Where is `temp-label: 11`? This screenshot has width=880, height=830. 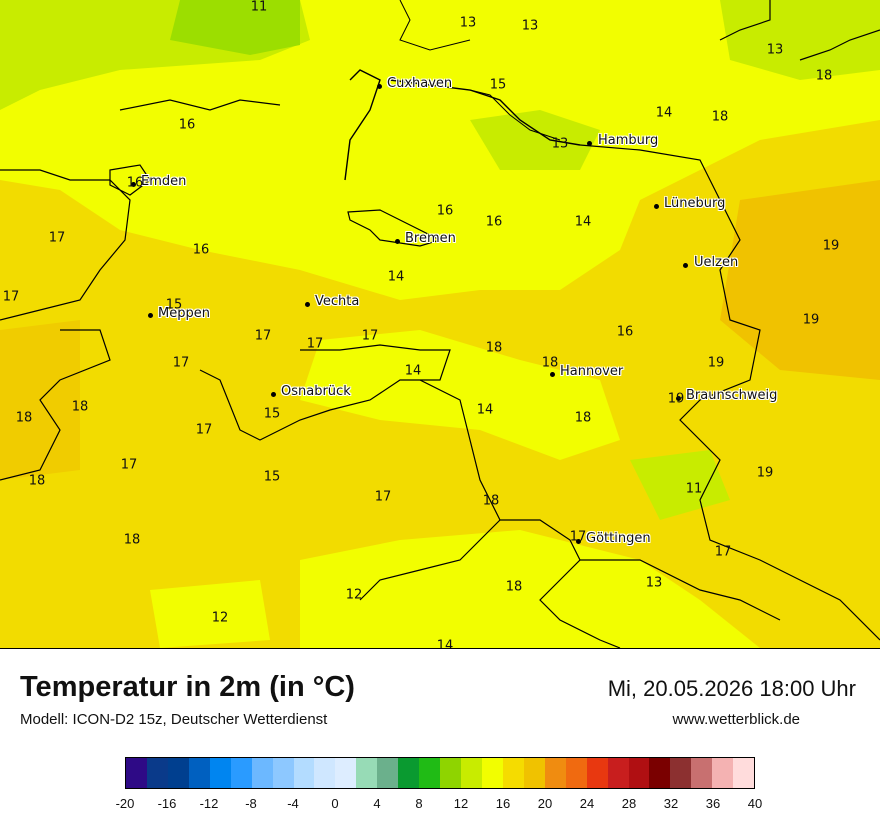 temp-label: 11 is located at coordinates (259, 7).